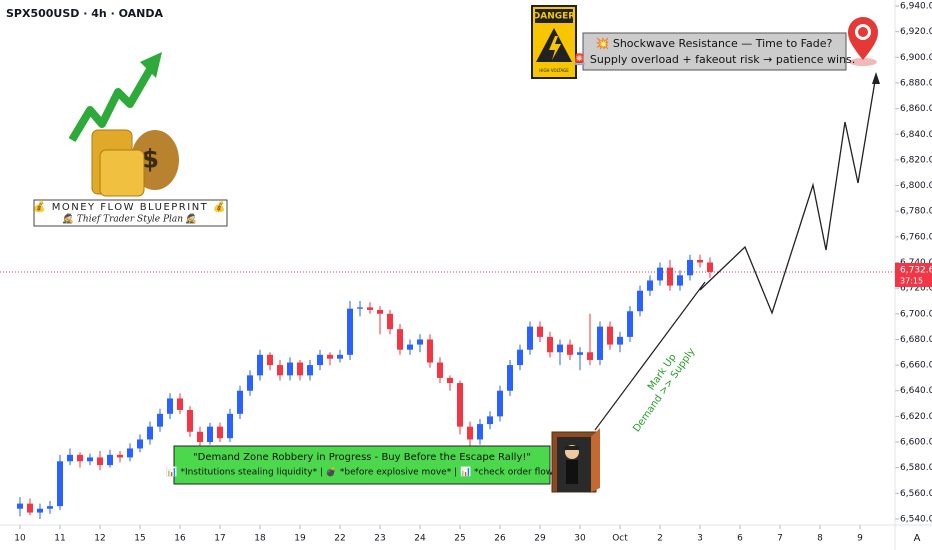 This screenshot has height=550, width=932. What do you see at coordinates (916, 212) in the screenshot?
I see `y-tick-label: 6,780.0` at bounding box center [916, 212].